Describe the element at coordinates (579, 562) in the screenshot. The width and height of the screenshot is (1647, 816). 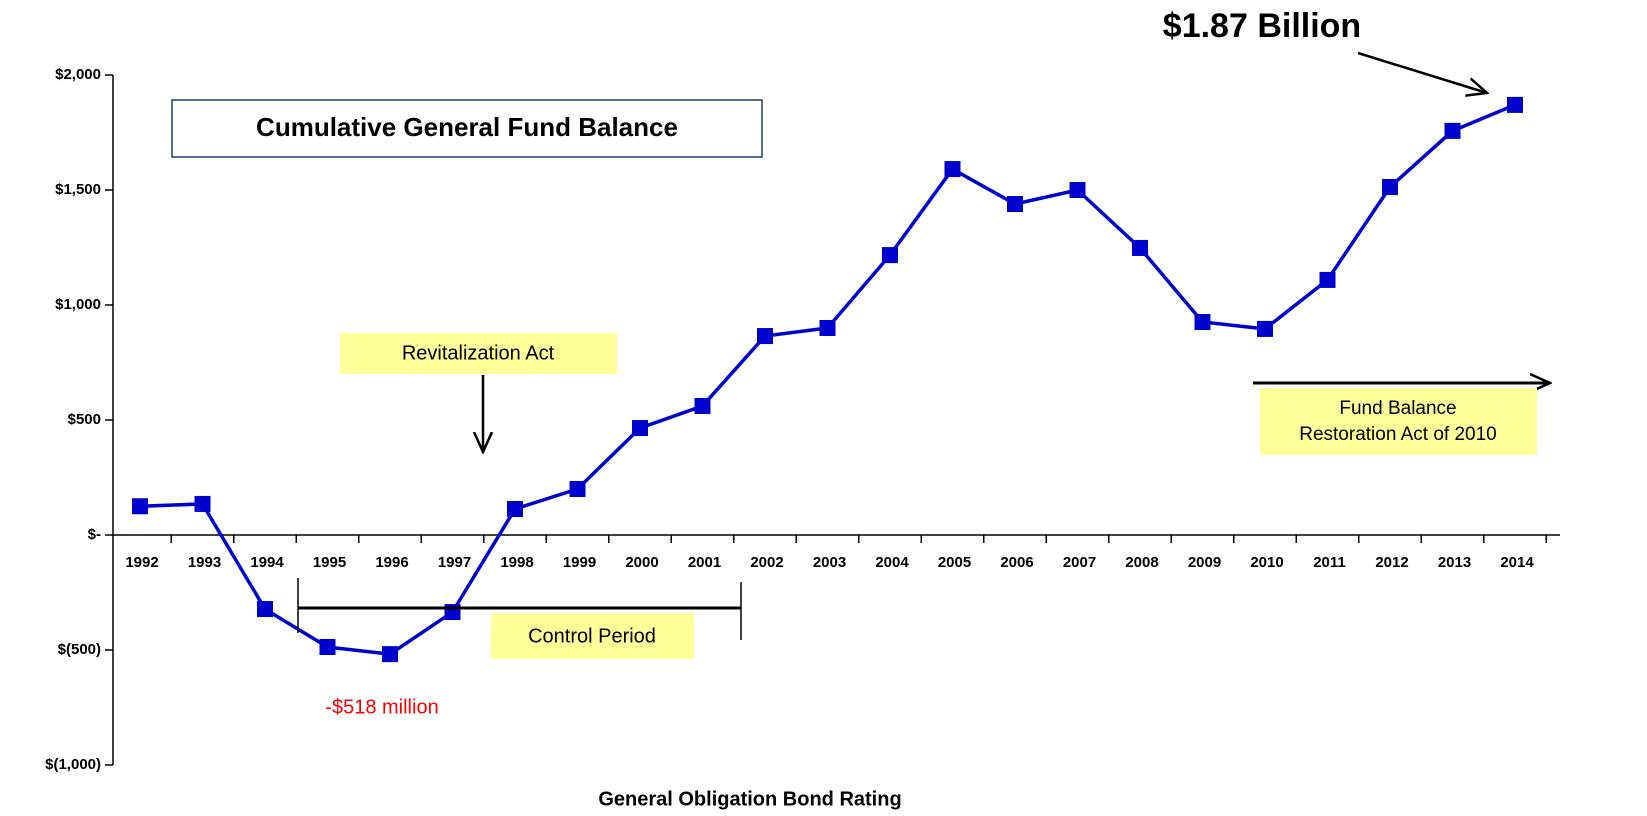
I see `x-tick-label: 1999` at that location.